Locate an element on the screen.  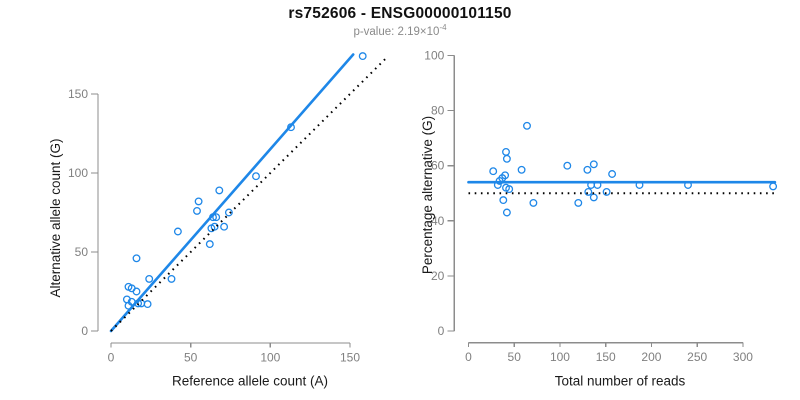
y-axis-title: Percentage alternative (G) is located at coordinates (427, 195).